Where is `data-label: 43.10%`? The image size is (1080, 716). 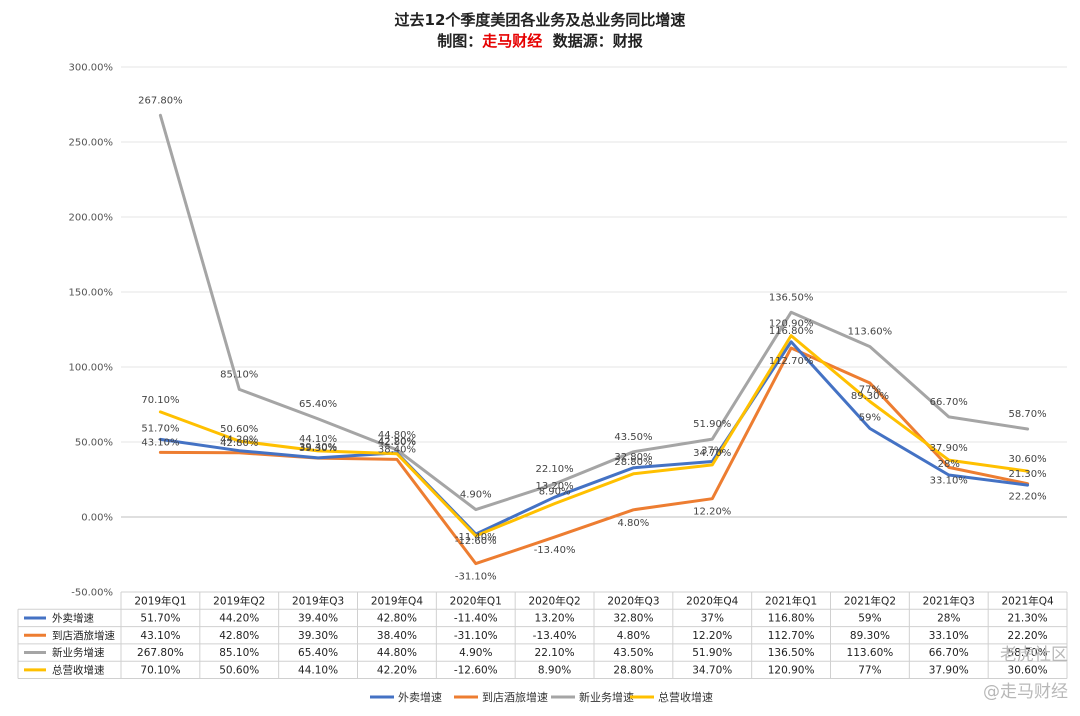 data-label: 43.10% is located at coordinates (160, 442).